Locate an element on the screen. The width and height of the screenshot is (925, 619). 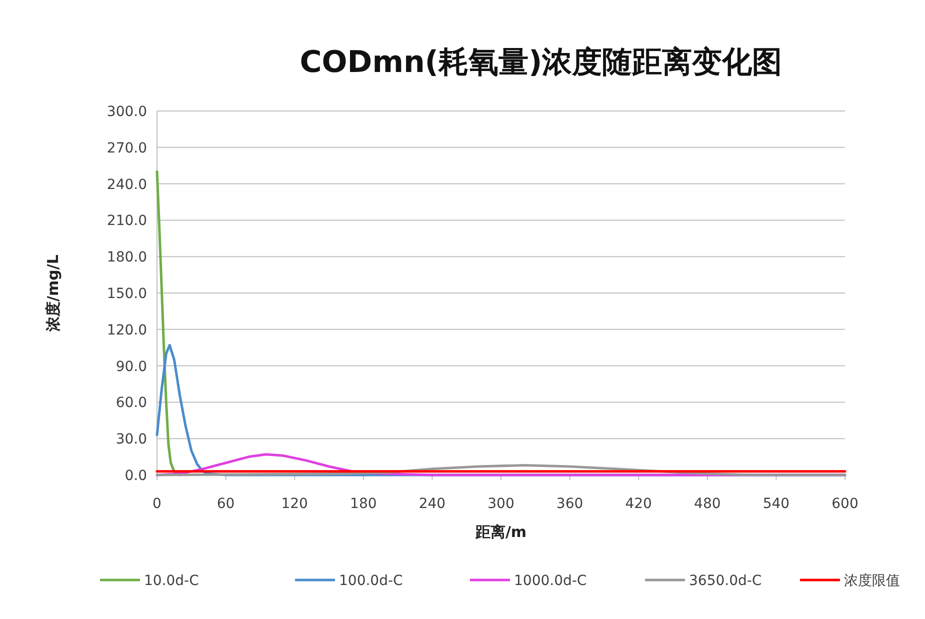
x-tick-label: 480 is located at coordinates (707, 504).